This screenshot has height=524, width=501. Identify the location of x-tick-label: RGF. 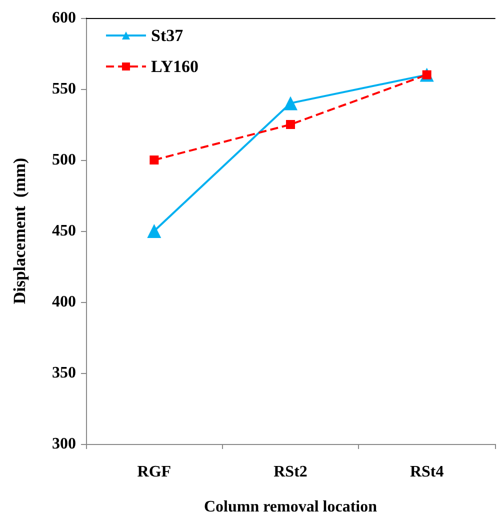
(154, 472).